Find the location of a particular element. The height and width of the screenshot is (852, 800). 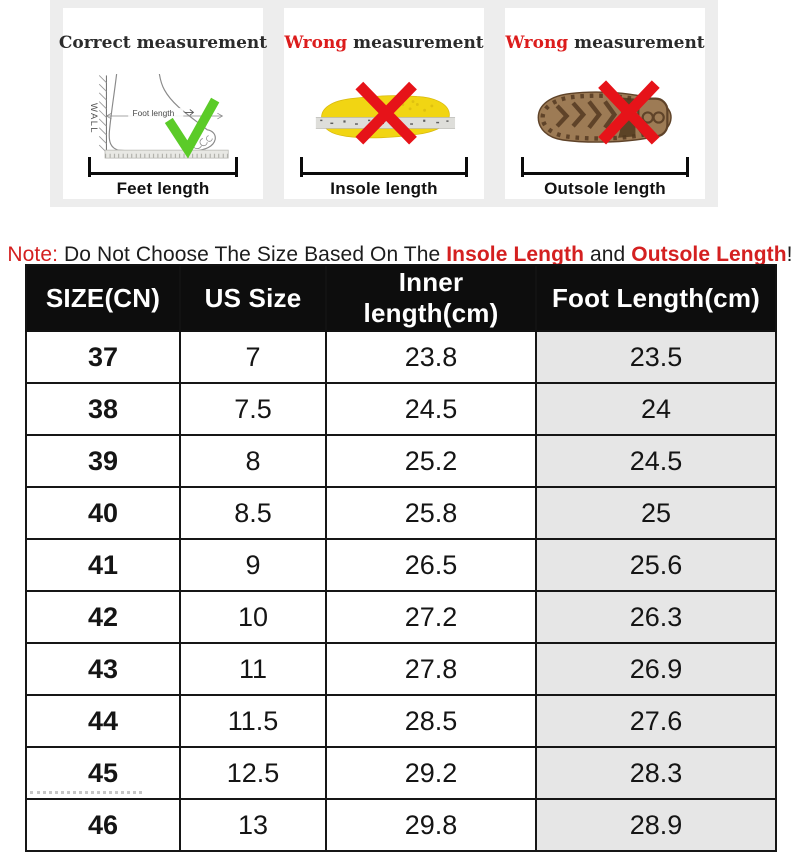

us-size-cell: 7 is located at coordinates (253, 357).